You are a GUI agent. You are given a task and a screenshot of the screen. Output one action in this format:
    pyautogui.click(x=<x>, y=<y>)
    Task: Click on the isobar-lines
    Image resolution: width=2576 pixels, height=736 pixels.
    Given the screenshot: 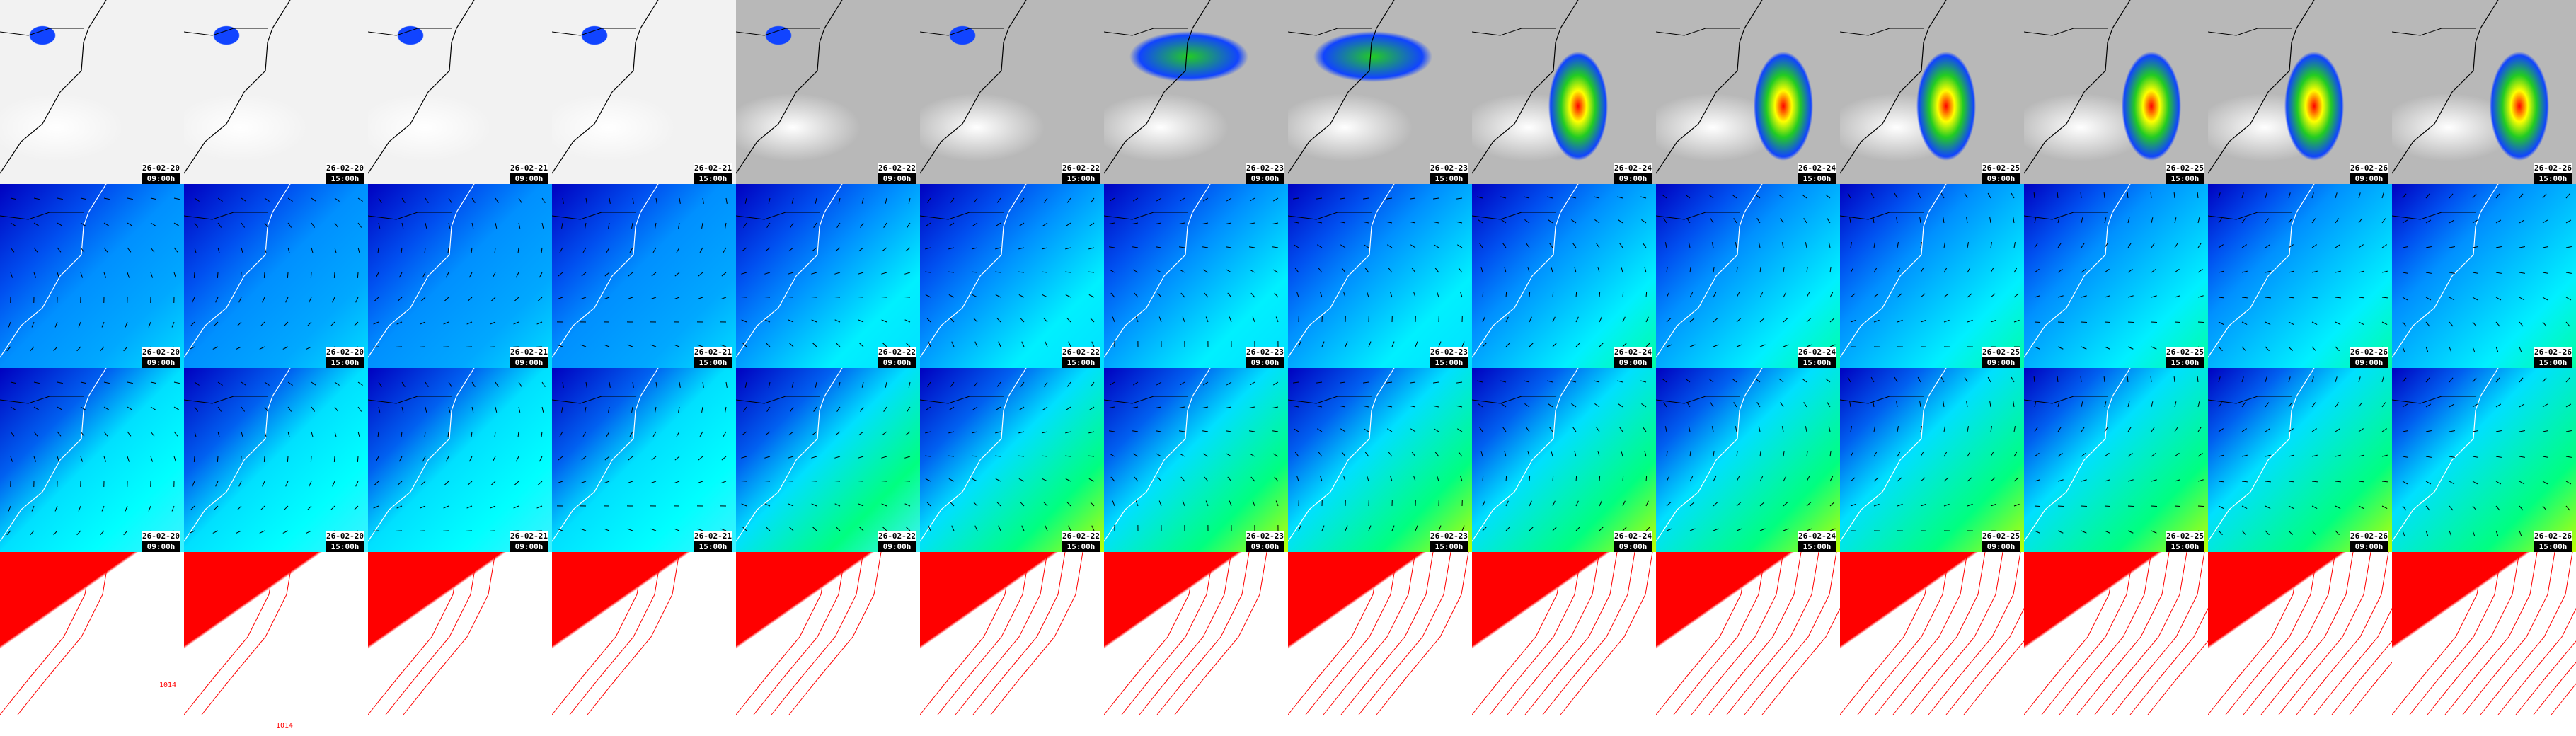 What is the action you would take?
    pyautogui.click(x=1002, y=633)
    